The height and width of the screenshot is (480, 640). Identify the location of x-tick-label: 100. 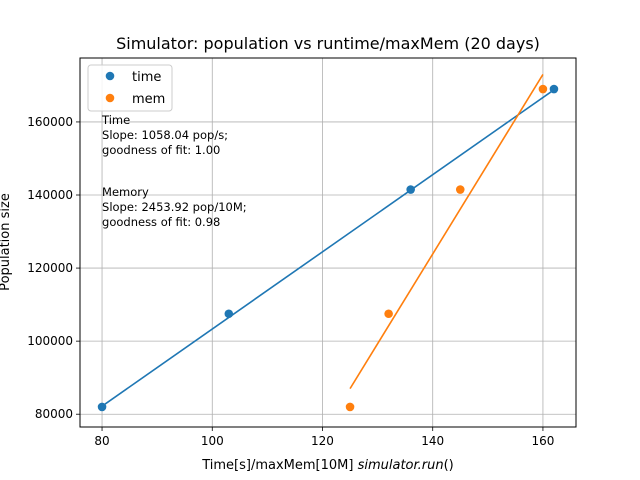
(212, 441).